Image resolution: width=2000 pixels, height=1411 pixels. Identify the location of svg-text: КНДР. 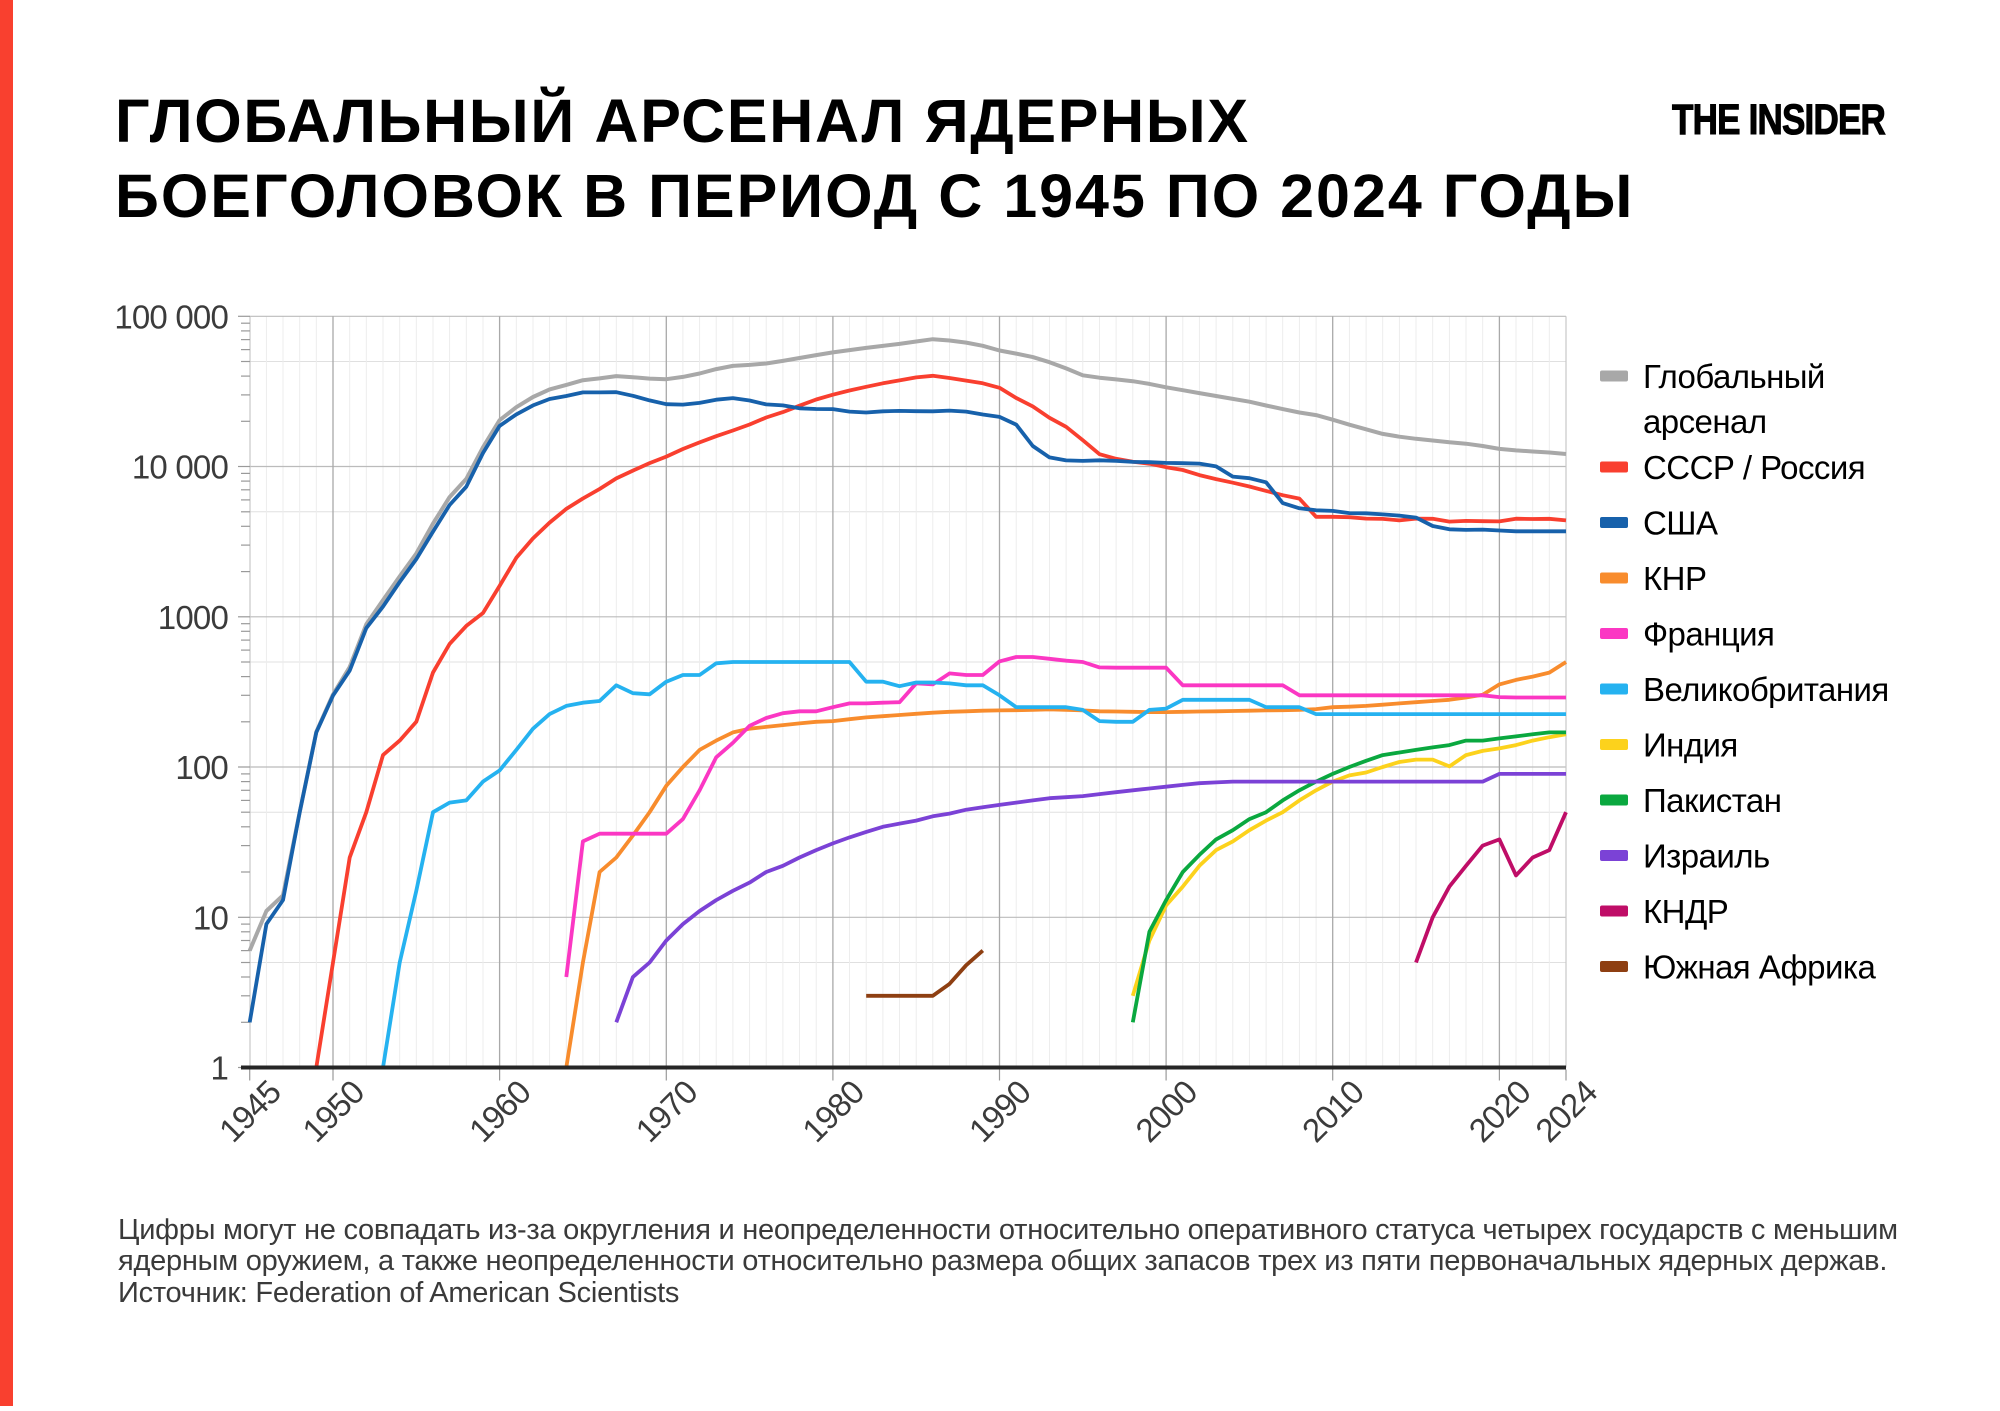
(1685, 911).